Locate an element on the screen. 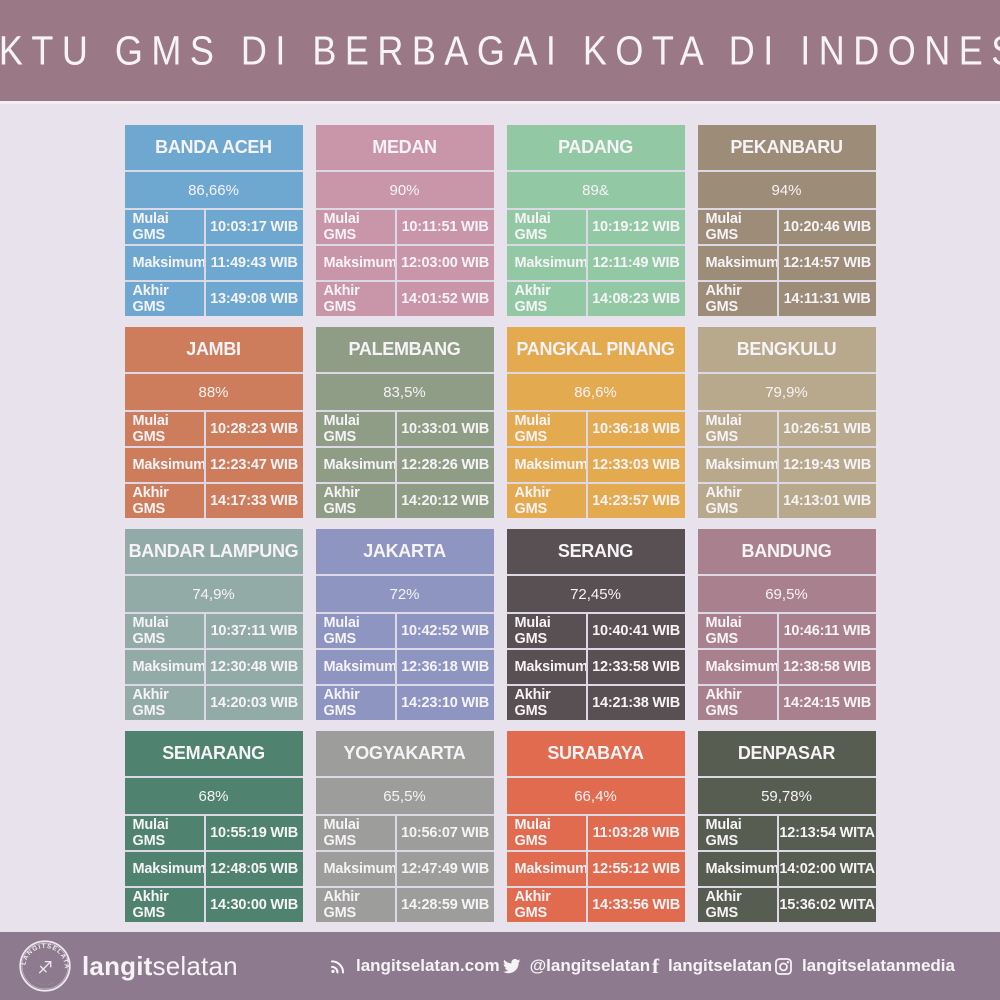 Image resolution: width=1000 pixels, height=1000 pixels. gms-start-row: Mulai GMS 10:37:11 WIB is located at coordinates (213, 630).